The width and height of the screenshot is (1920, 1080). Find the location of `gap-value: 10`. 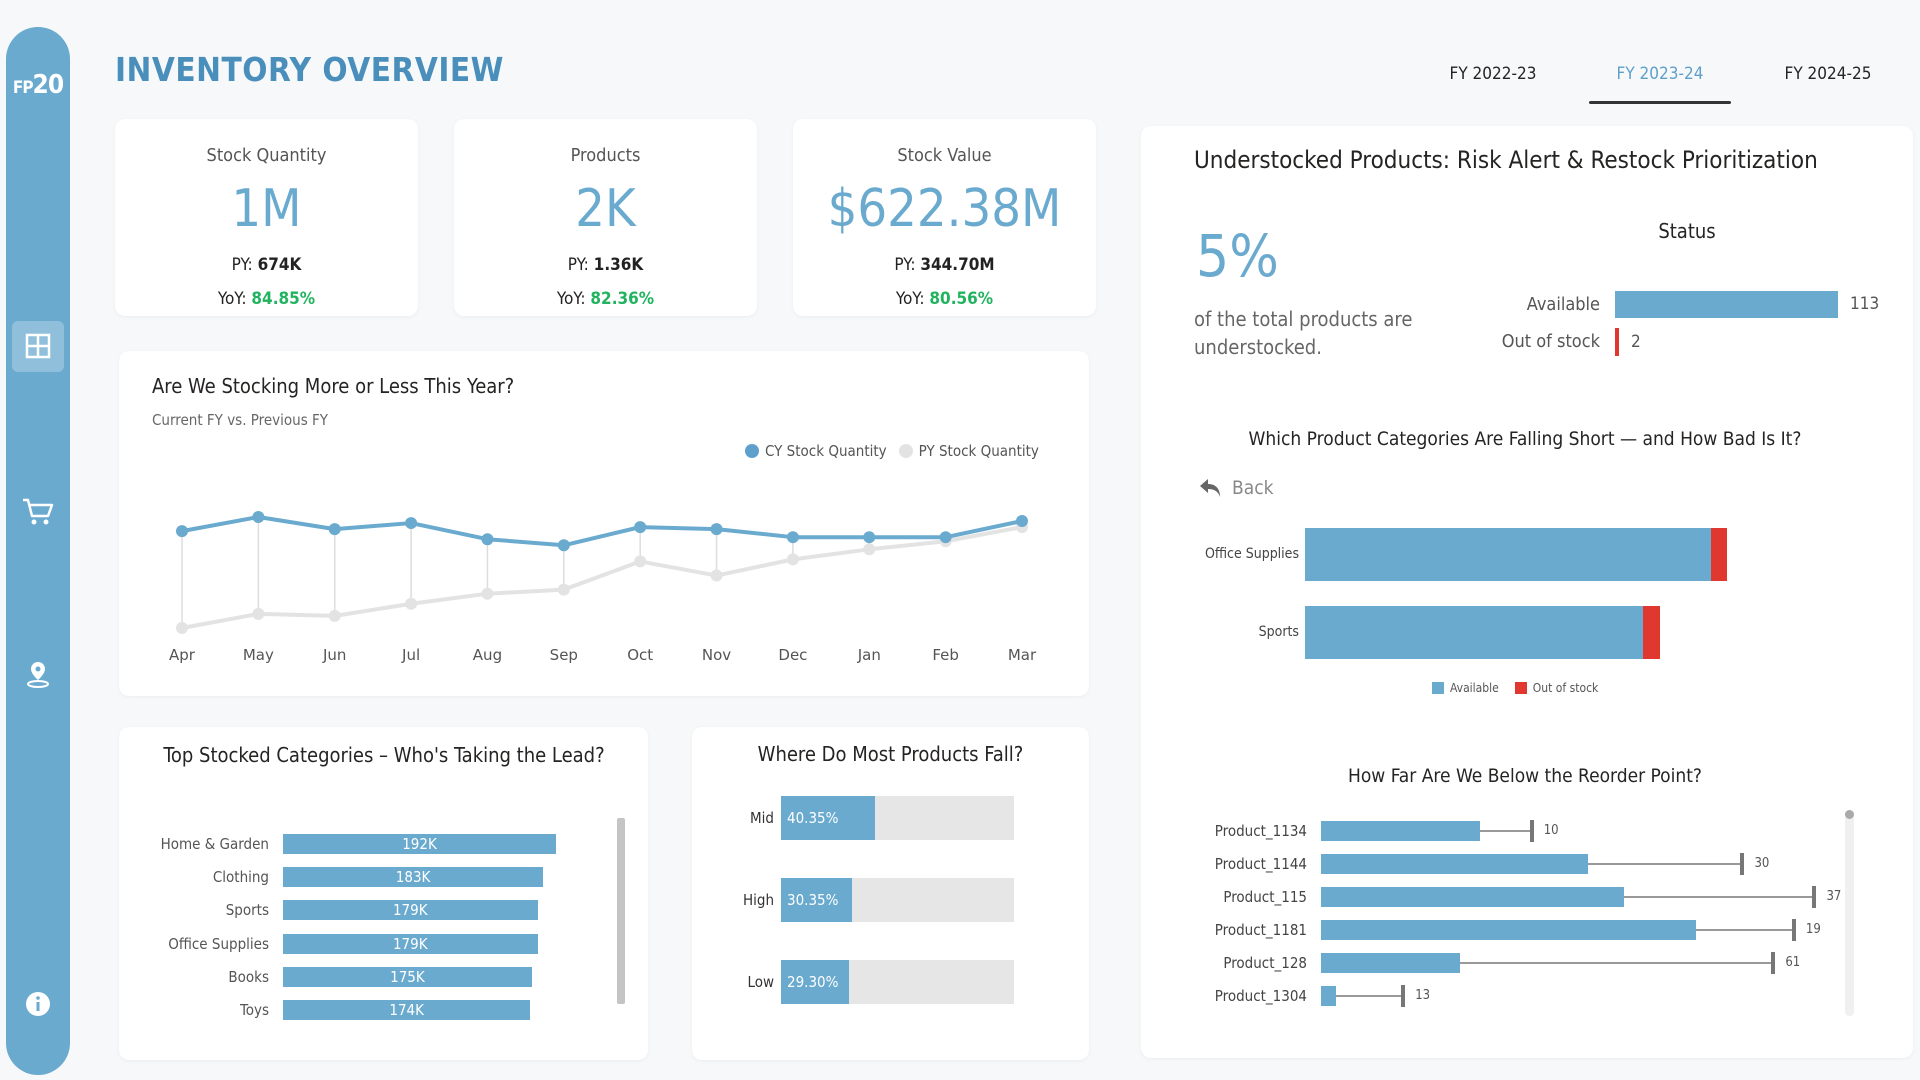

gap-value: 10 is located at coordinates (1551, 830).